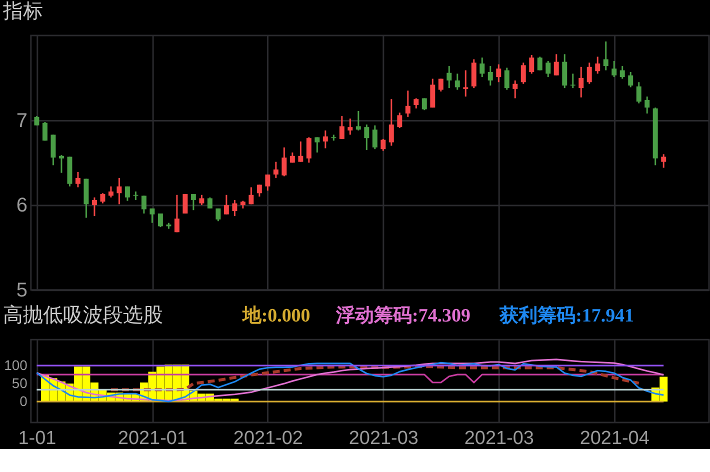 The height and width of the screenshot is (472, 710). Describe the element at coordinates (20, 383) in the screenshot. I see `y-tick-label: 50` at that location.